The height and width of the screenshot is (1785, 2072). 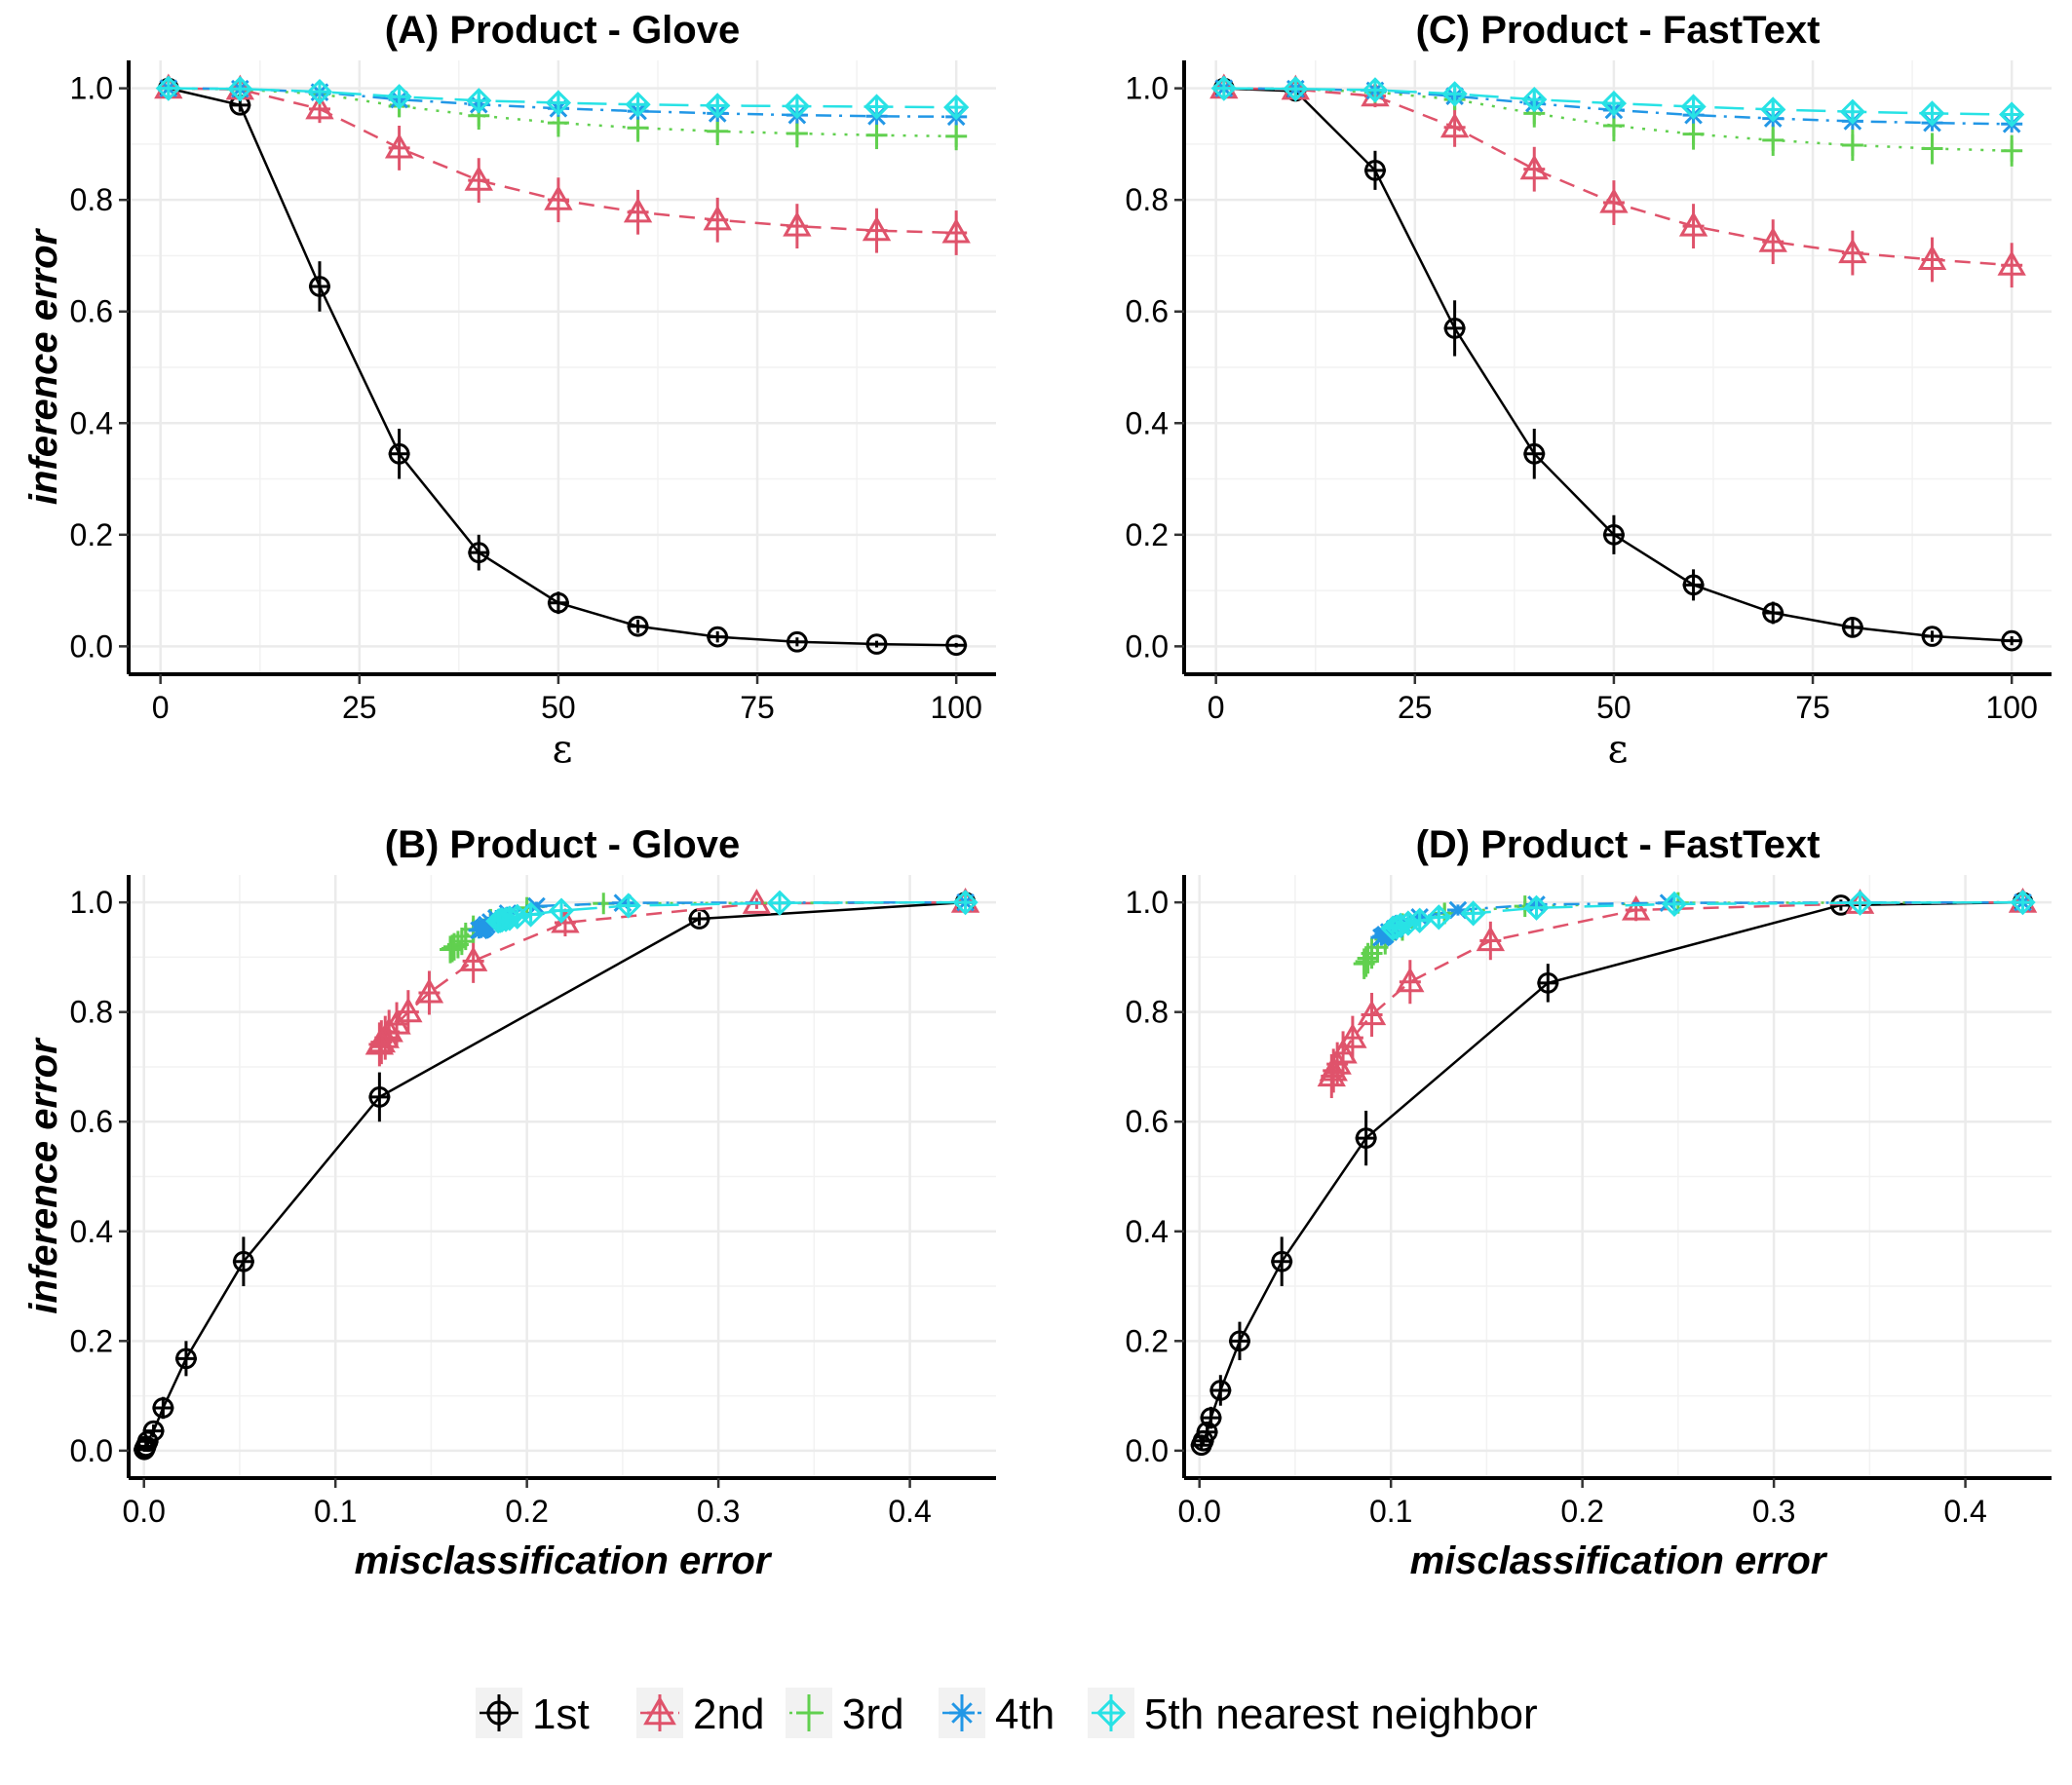 I want to click on y-axis-label: inference error, so click(x=43, y=1175).